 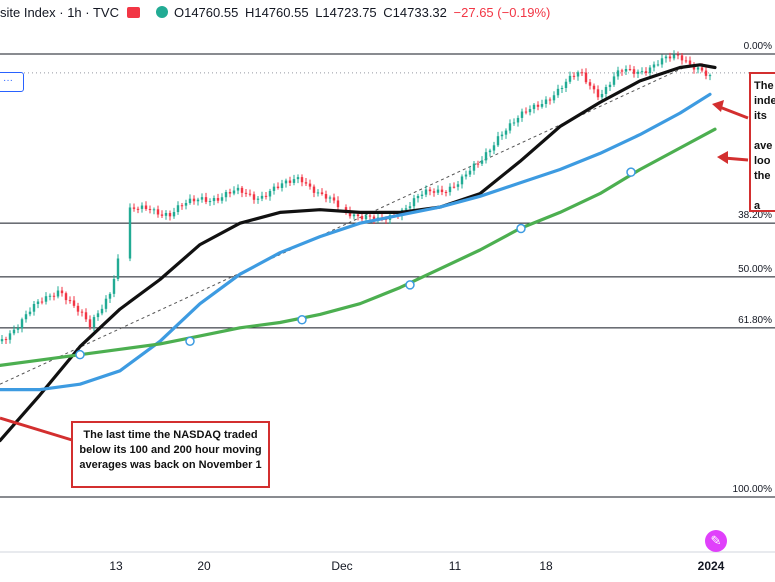 What do you see at coordinates (161, 12) in the screenshot?
I see `visibility-icon` at bounding box center [161, 12].